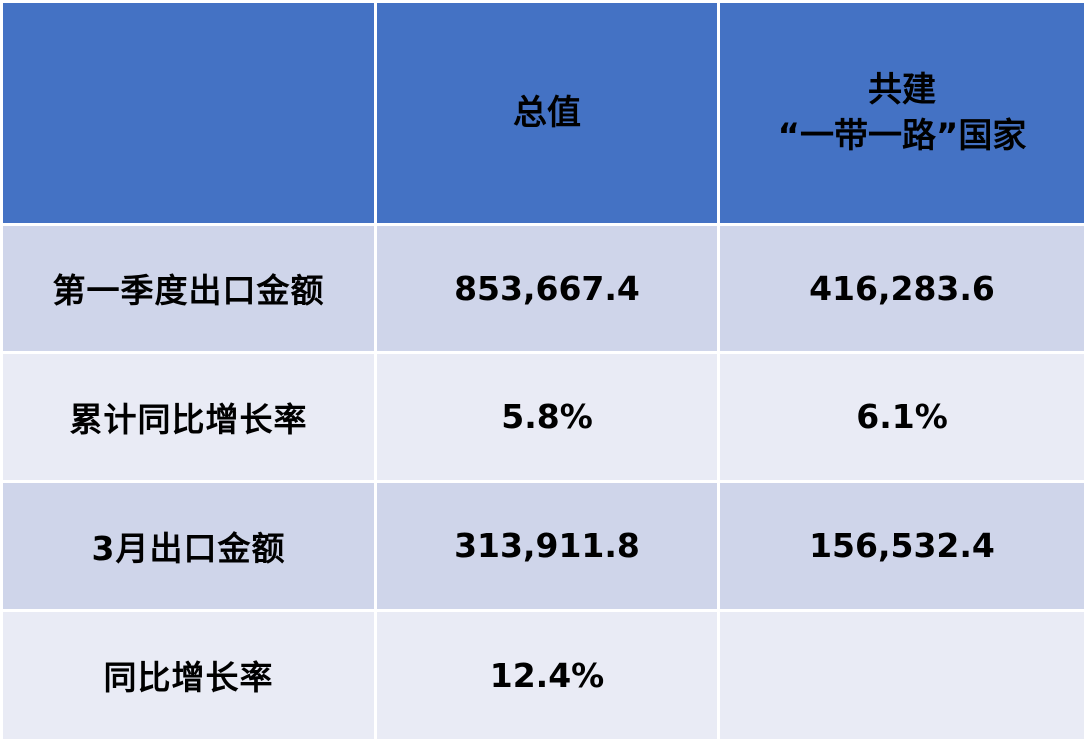 This screenshot has width=1087, height=742. I want to click on row-total-value: 5.8%, so click(547, 416).